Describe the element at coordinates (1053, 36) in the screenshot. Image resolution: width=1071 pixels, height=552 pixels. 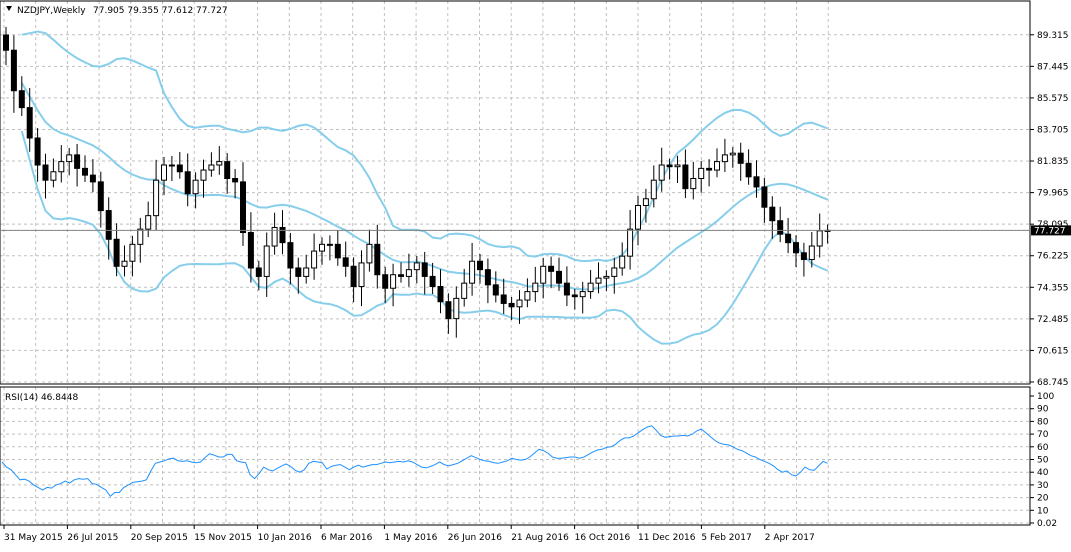
I see `price-tick-label: 89.315` at that location.